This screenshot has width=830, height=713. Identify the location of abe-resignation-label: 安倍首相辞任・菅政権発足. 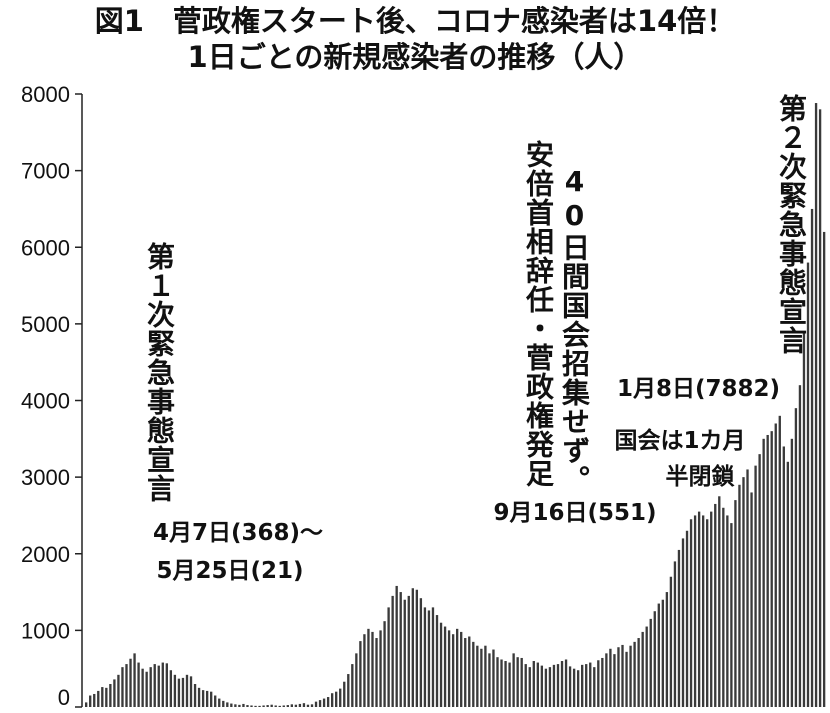
(538, 314).